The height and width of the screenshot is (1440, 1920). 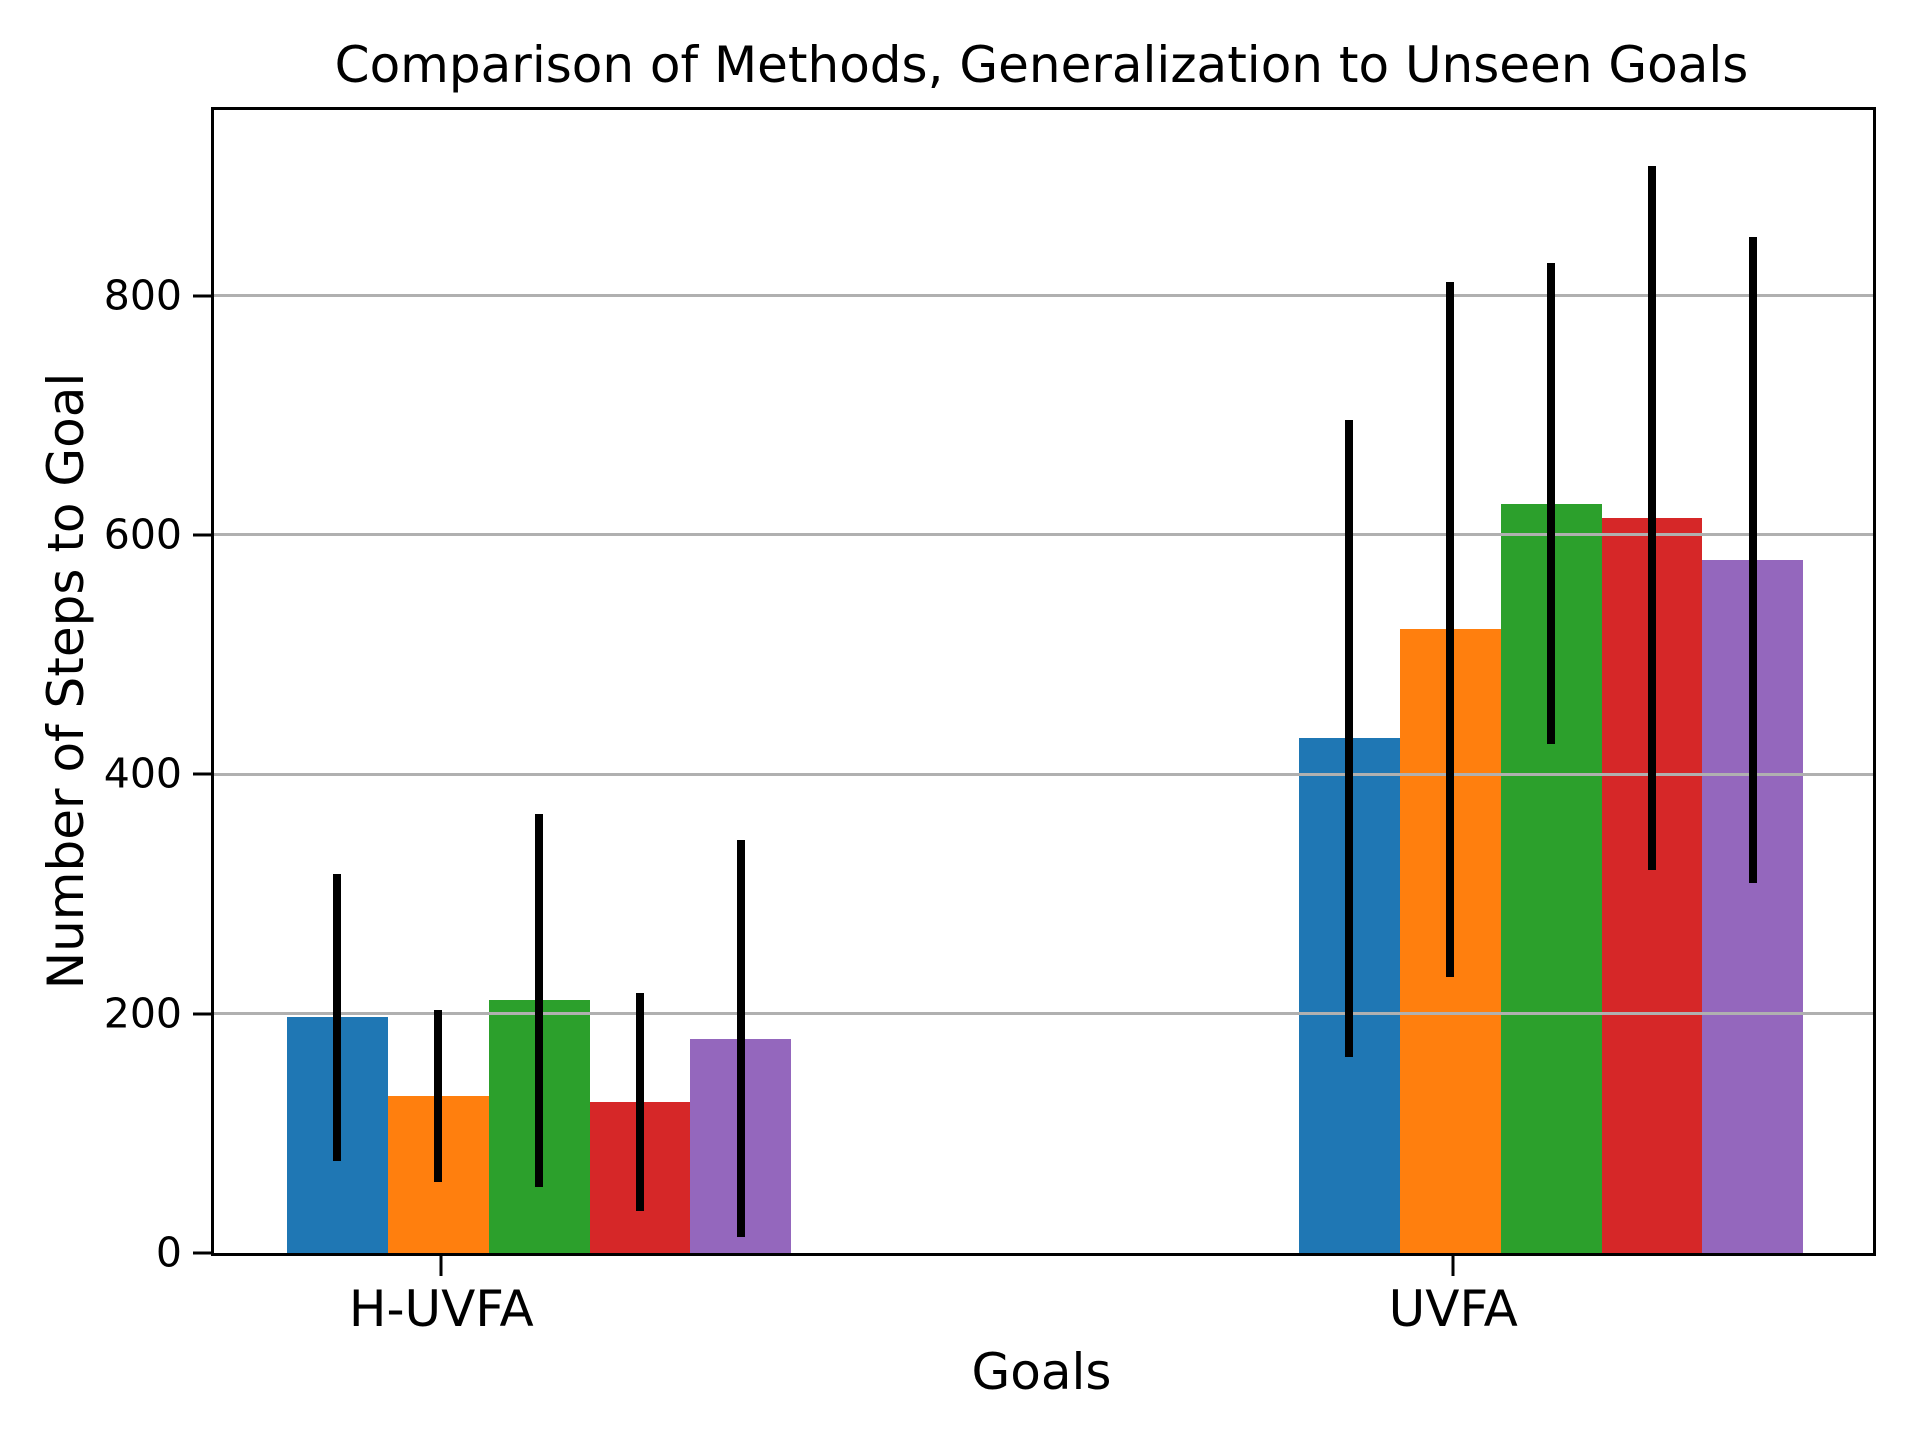 What do you see at coordinates (168, 1252) in the screenshot?
I see `y-tick-label: 0` at bounding box center [168, 1252].